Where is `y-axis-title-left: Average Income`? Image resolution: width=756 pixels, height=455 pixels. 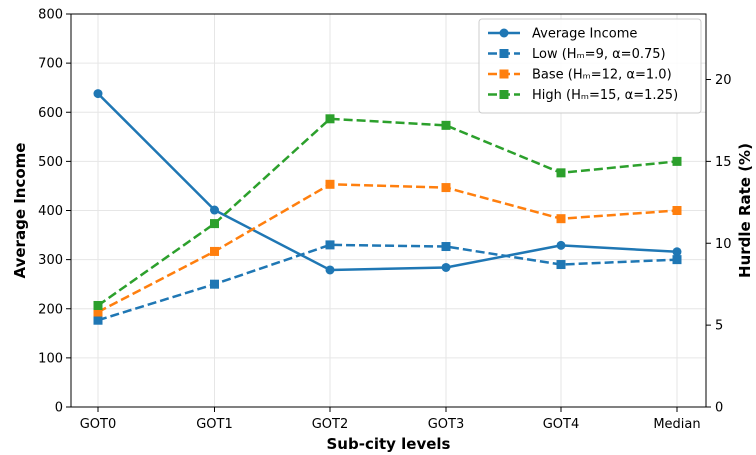
y-axis-title-left: Average Income is located at coordinates (20, 211).